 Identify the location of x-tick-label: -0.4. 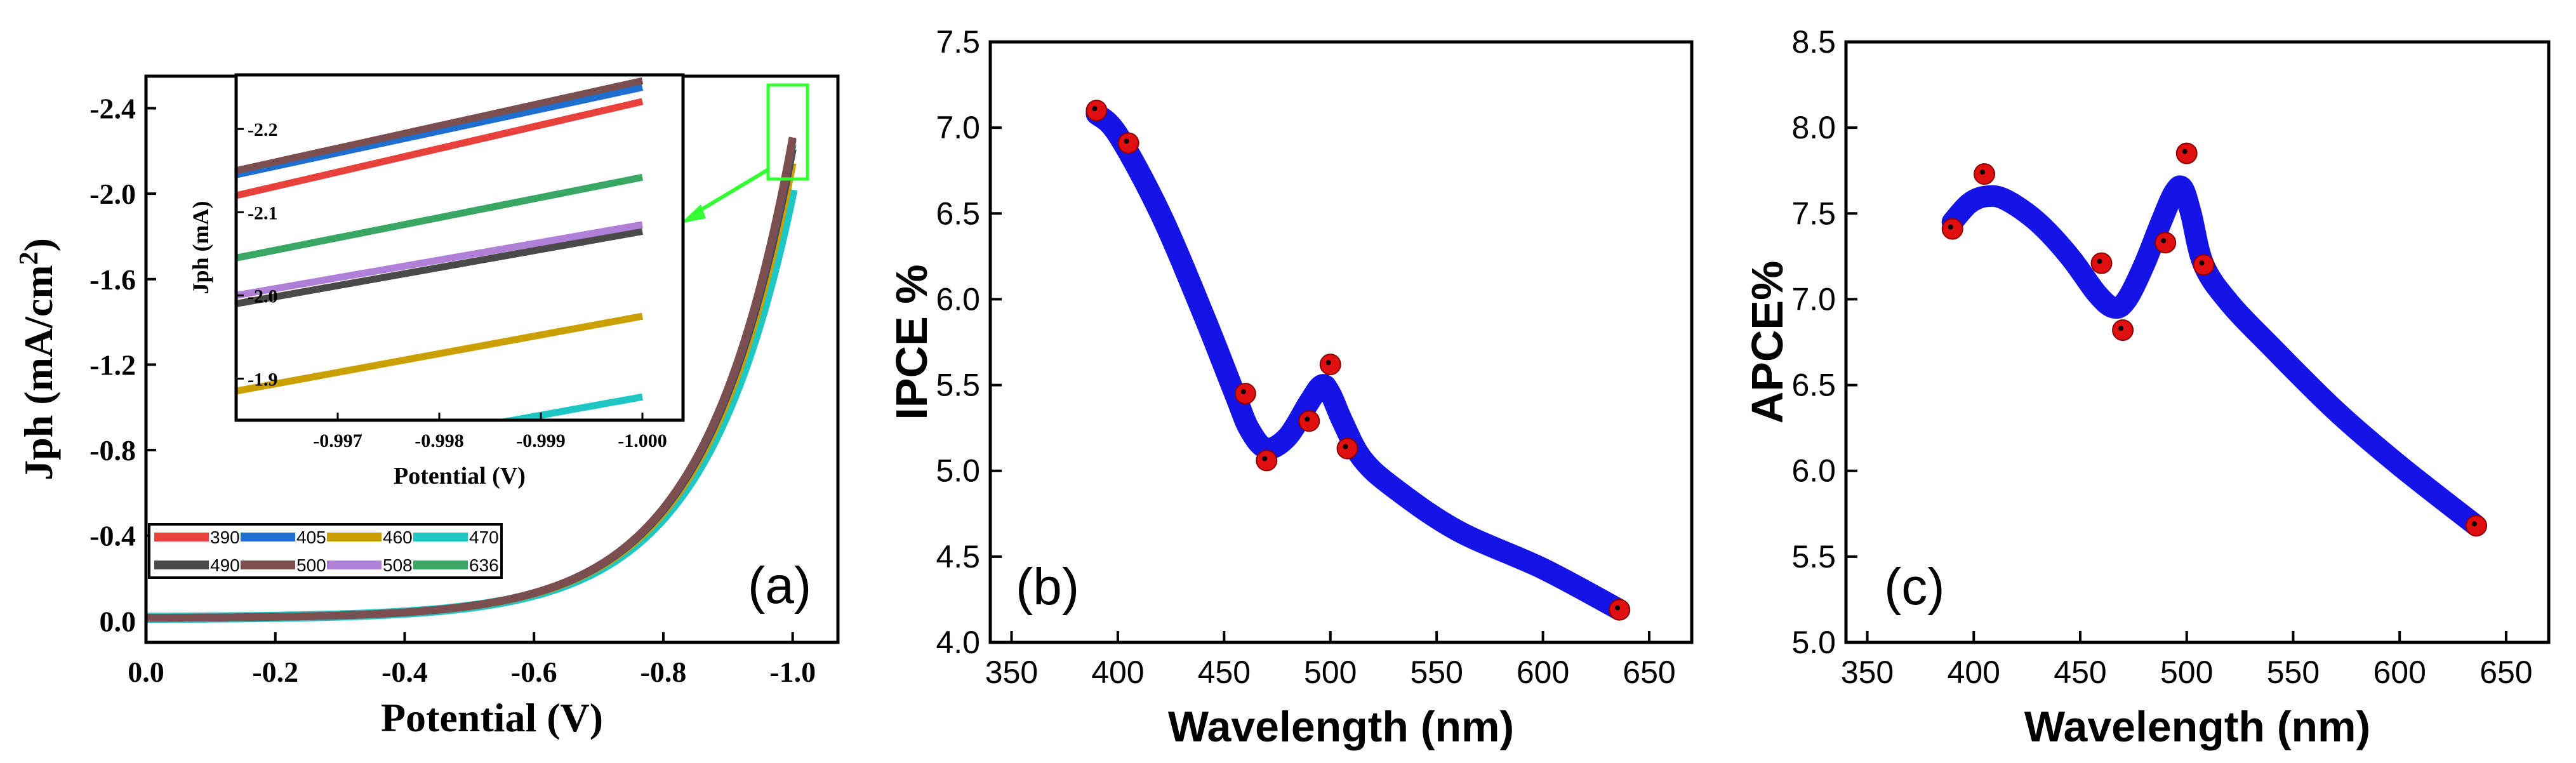
(405, 672).